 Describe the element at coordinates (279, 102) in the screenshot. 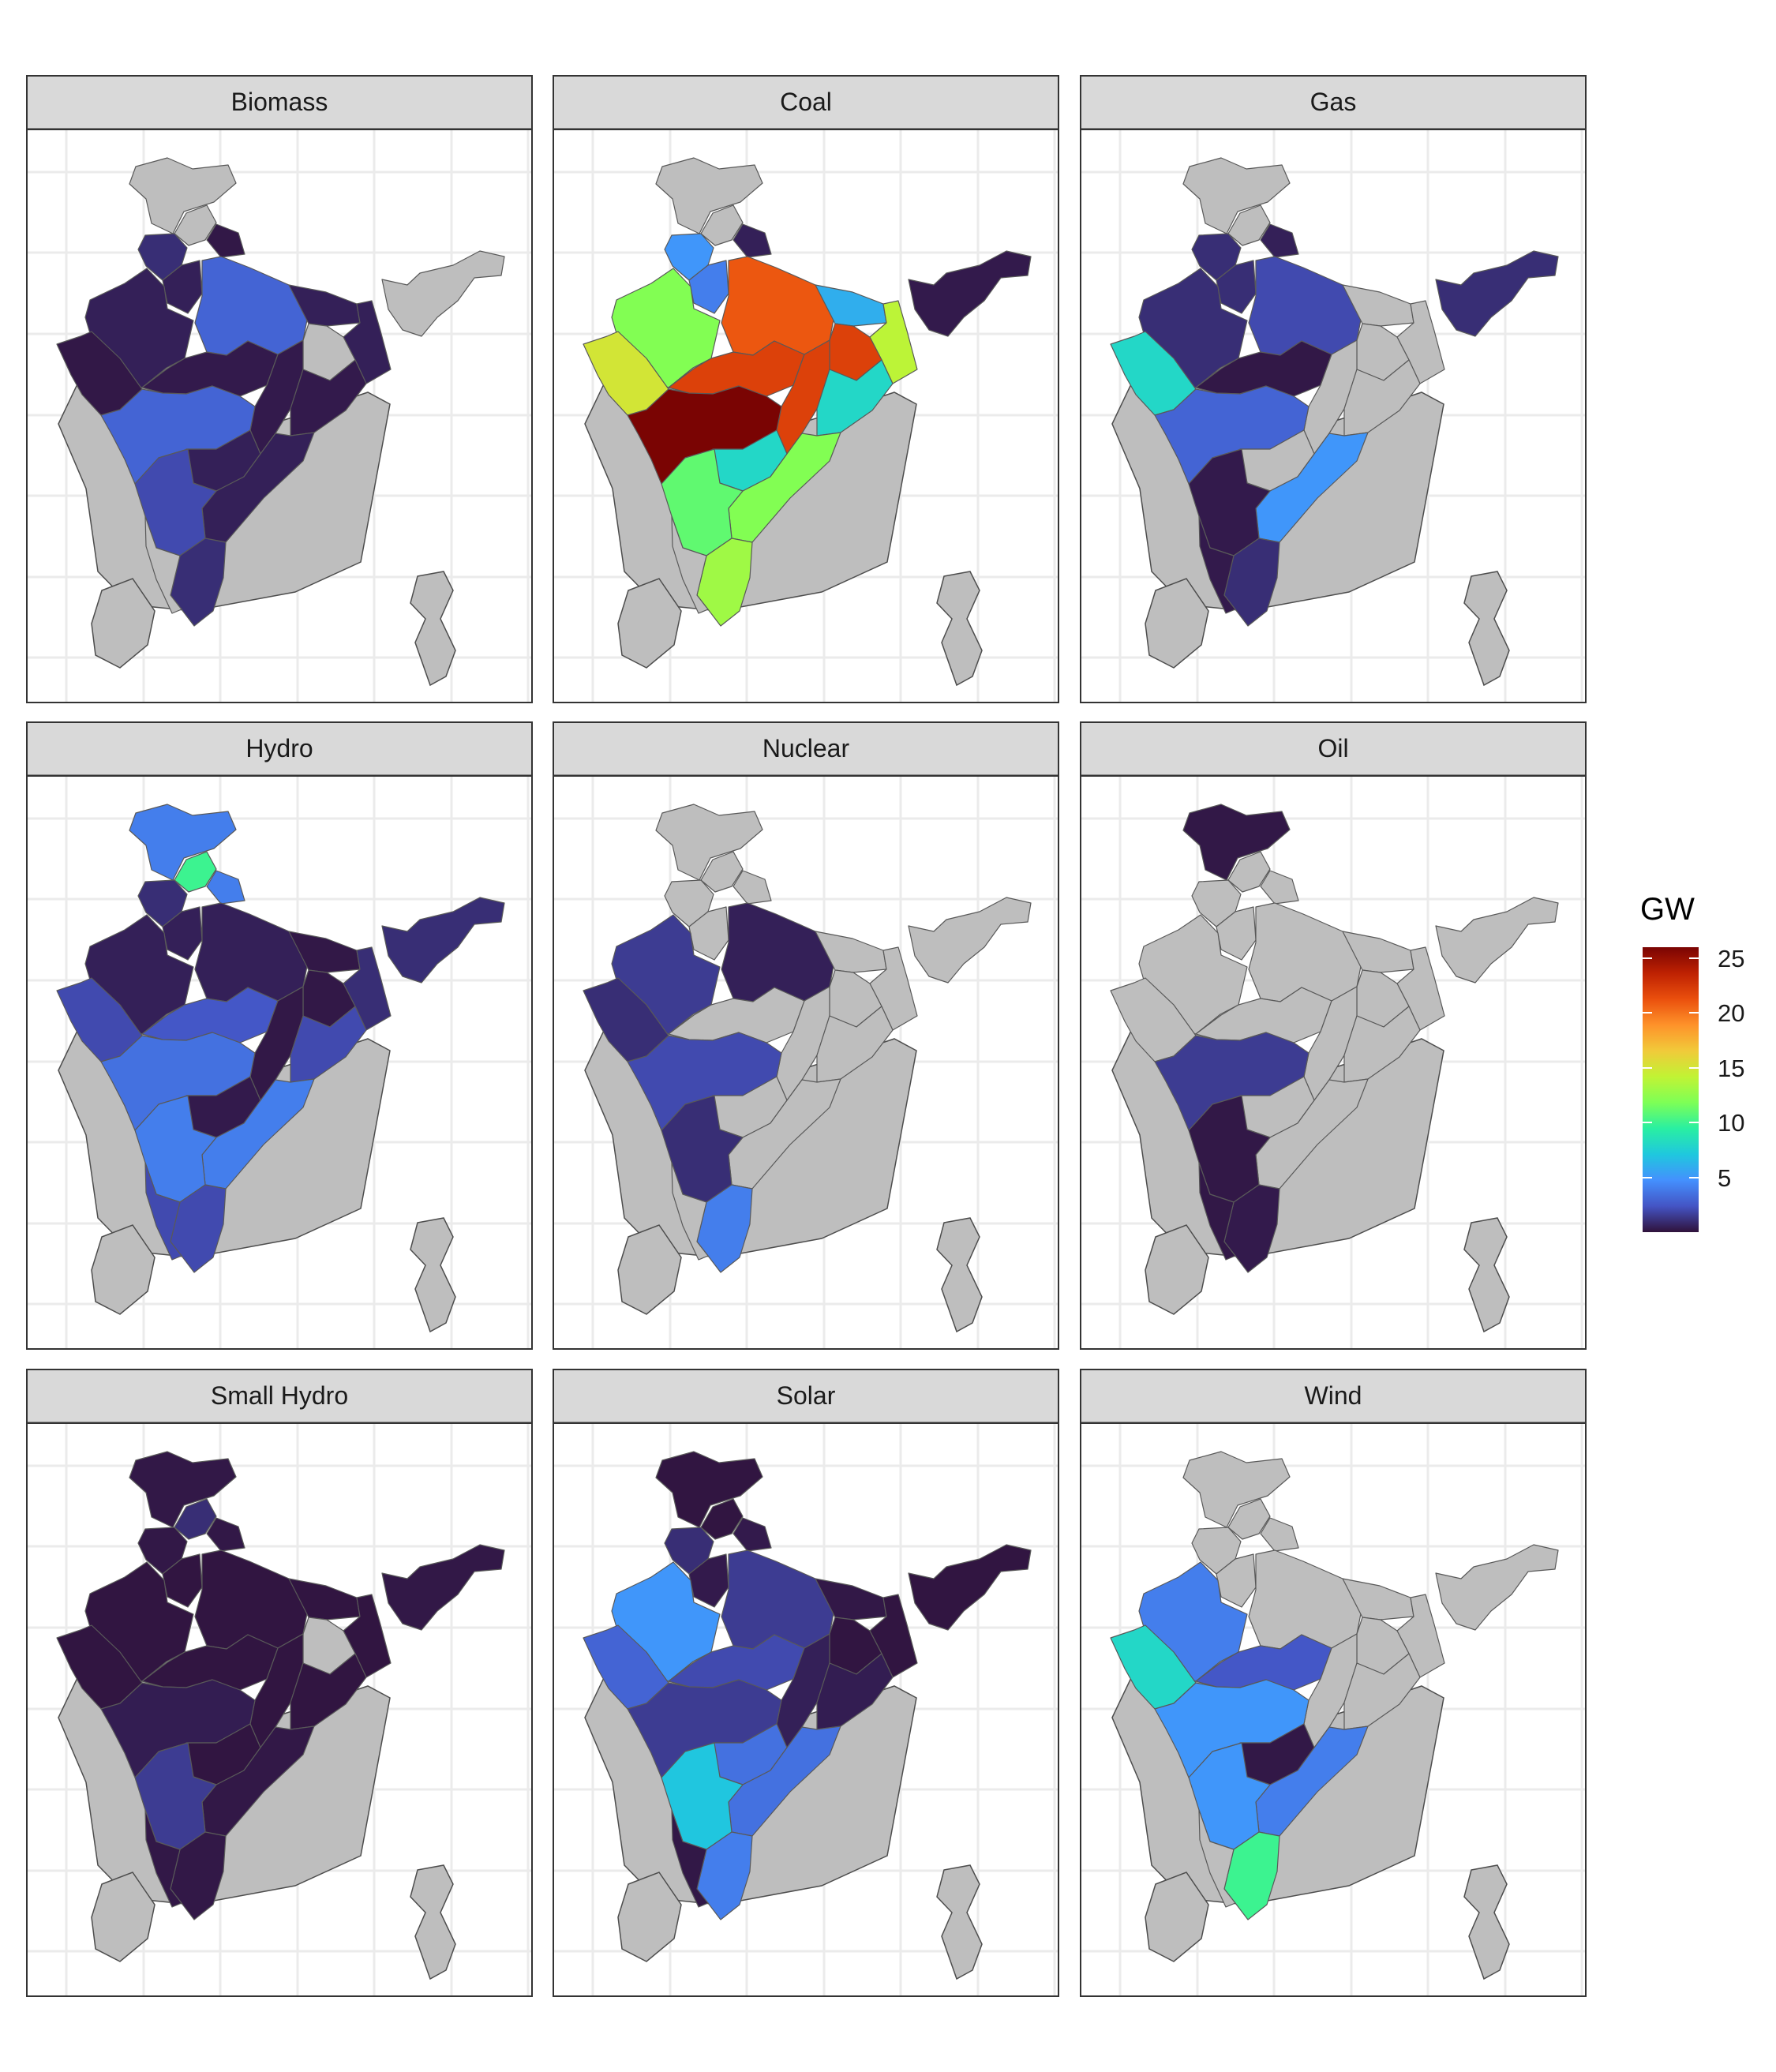

I see `facet-strip-label: Biomass` at that location.